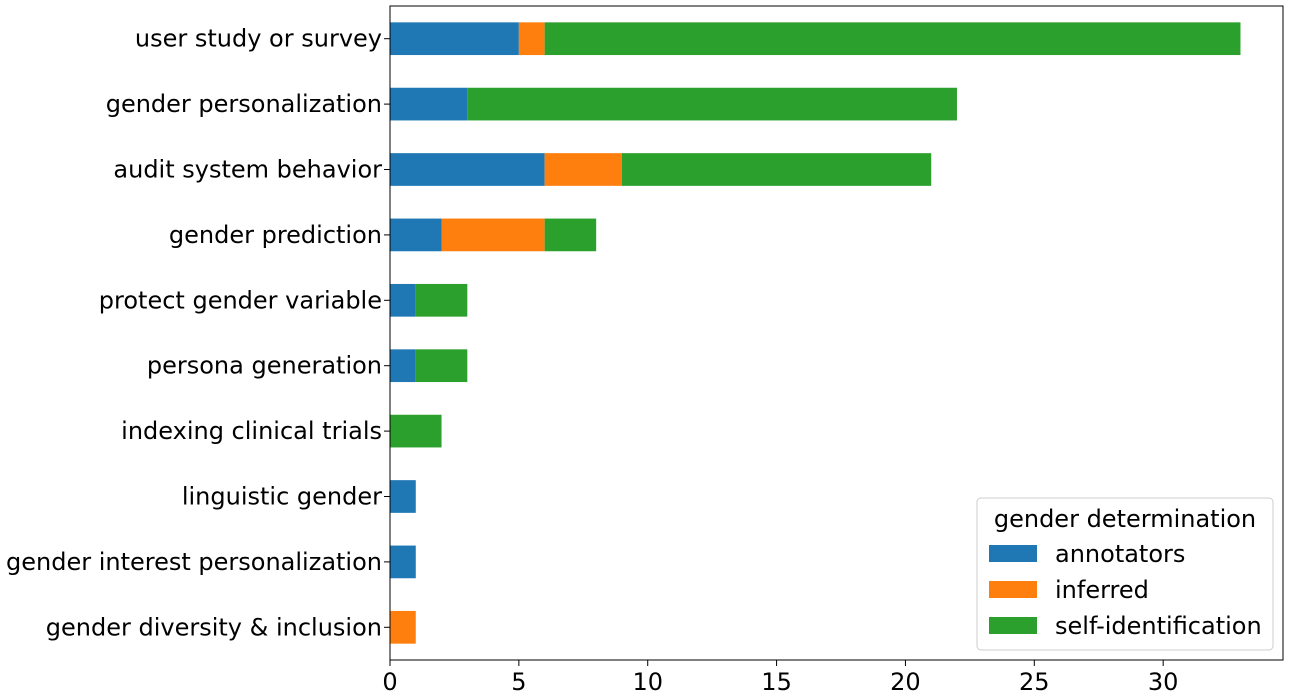  I want to click on y-tick-label: gender interest personalization, so click(194, 562).